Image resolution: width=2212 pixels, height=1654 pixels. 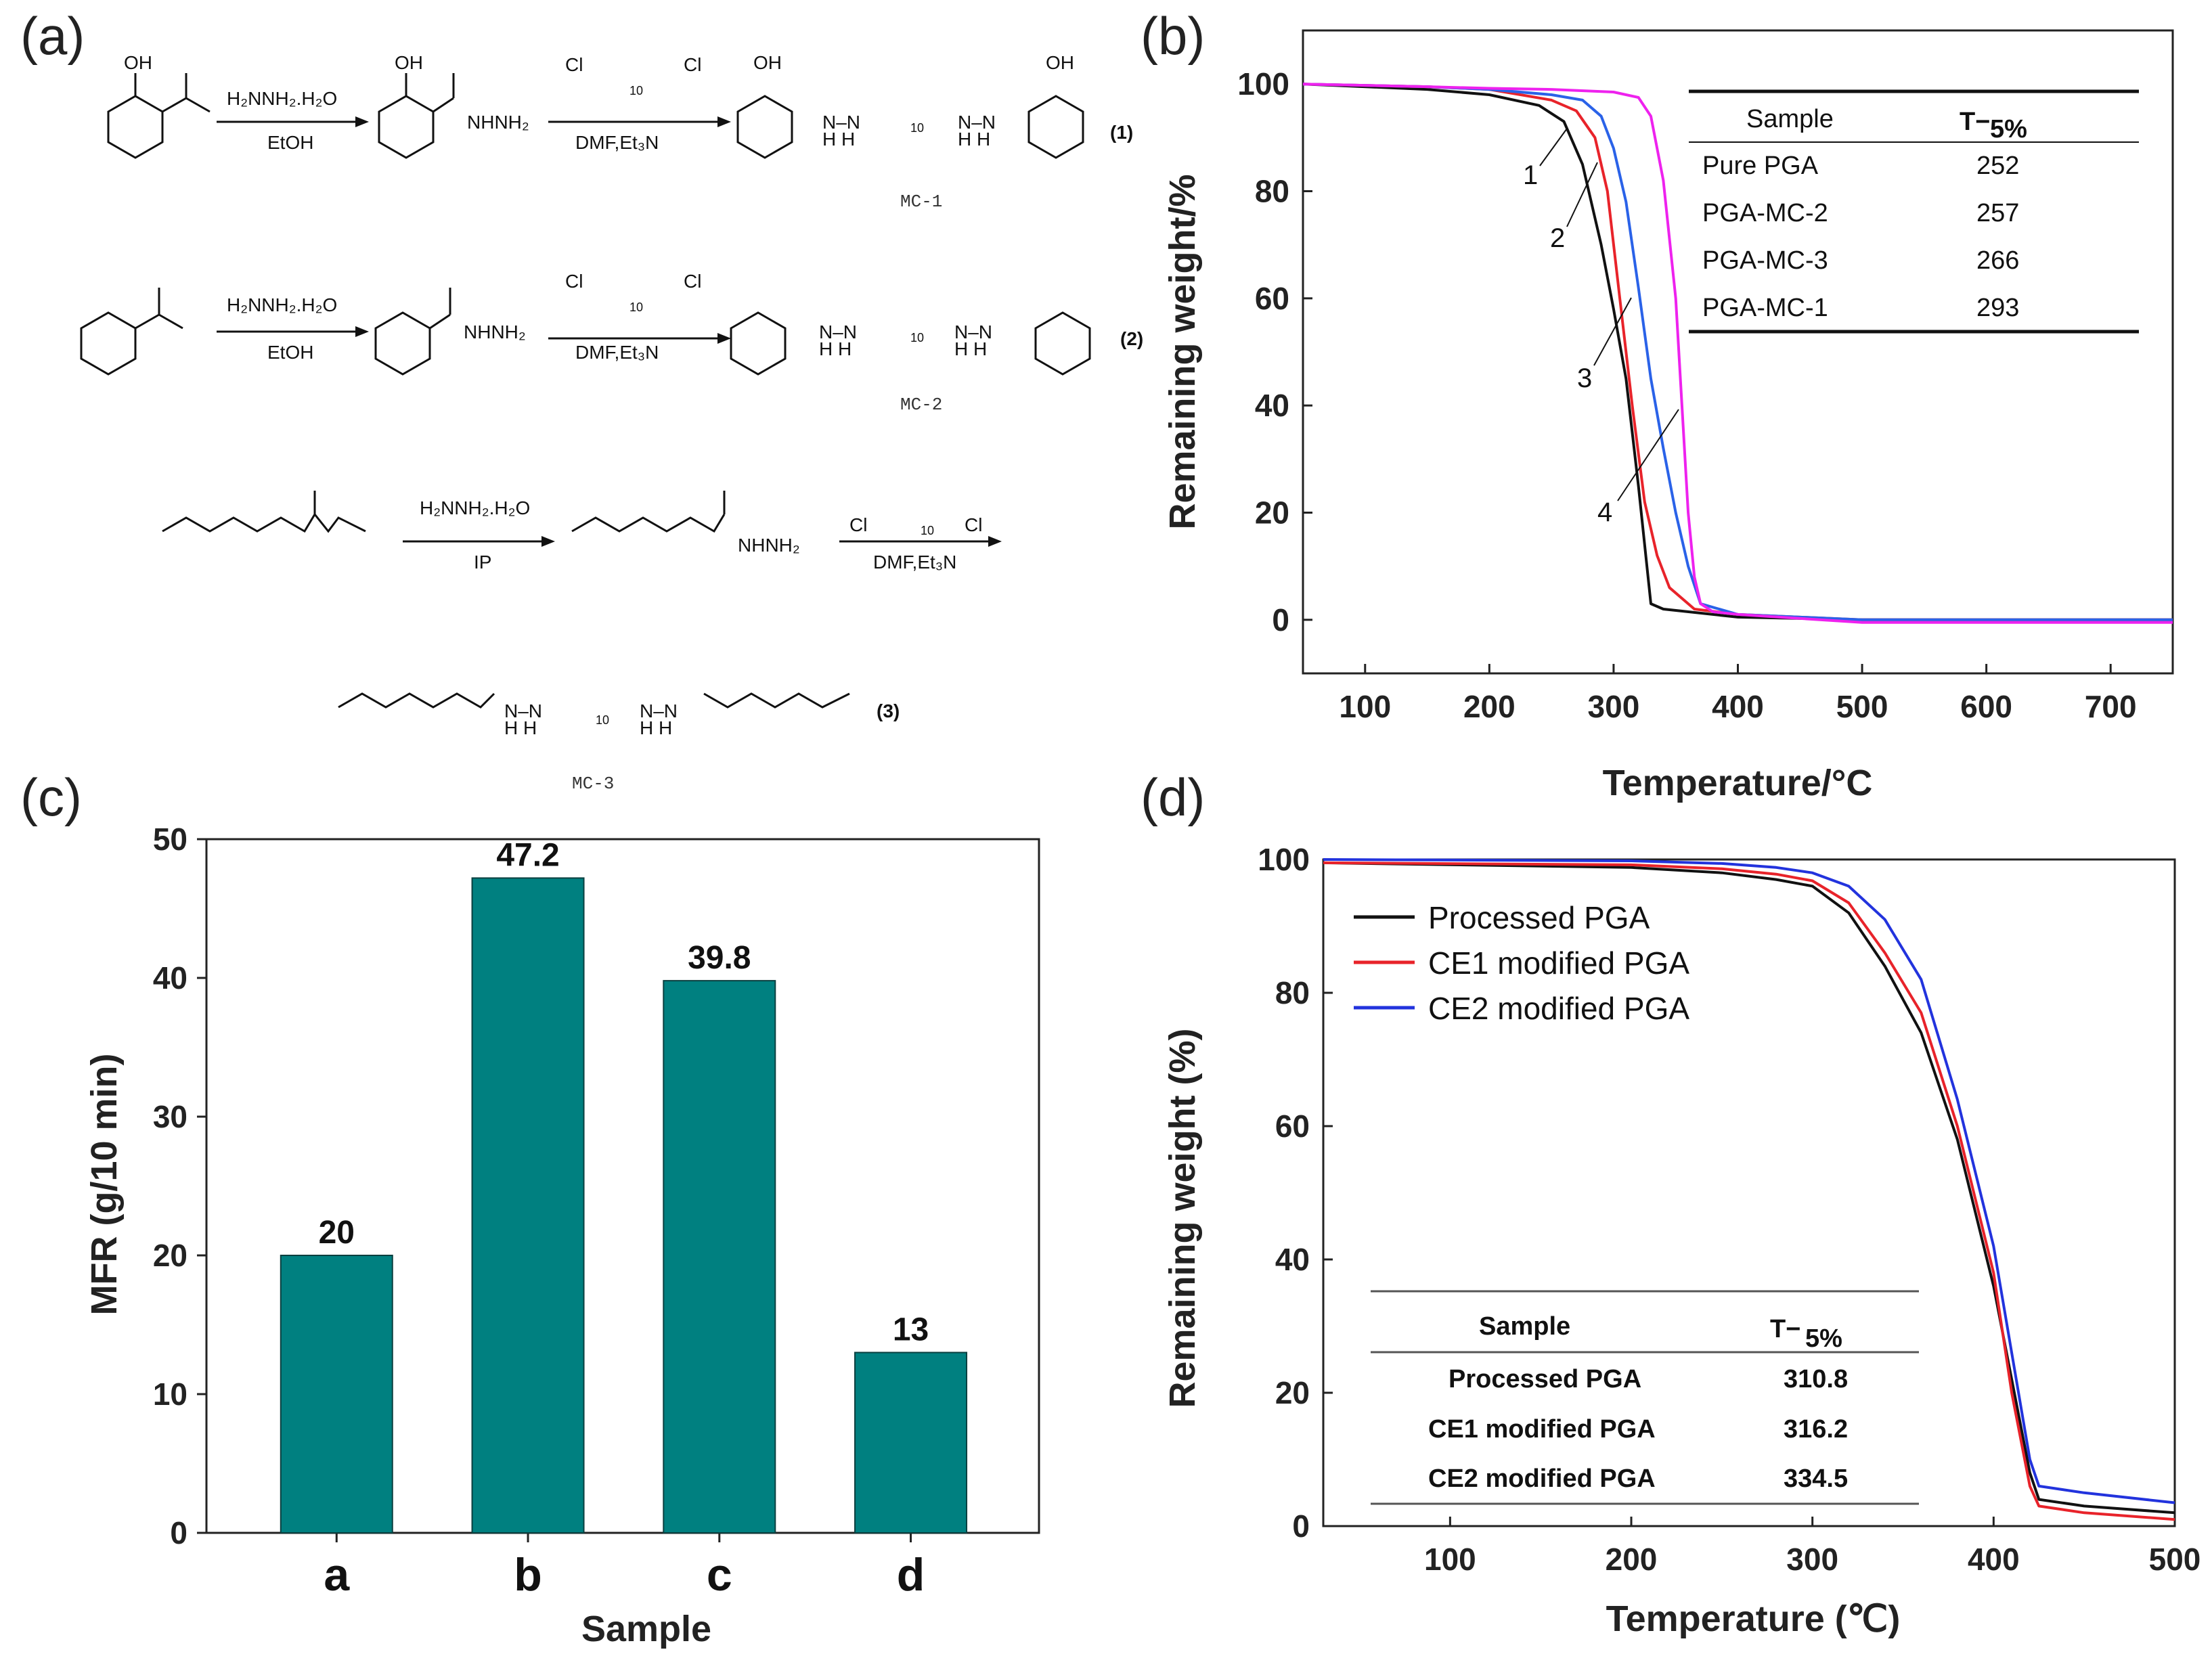 What do you see at coordinates (495, 331) in the screenshot?
I see `nhnh2-label-2: NHNH₂` at bounding box center [495, 331].